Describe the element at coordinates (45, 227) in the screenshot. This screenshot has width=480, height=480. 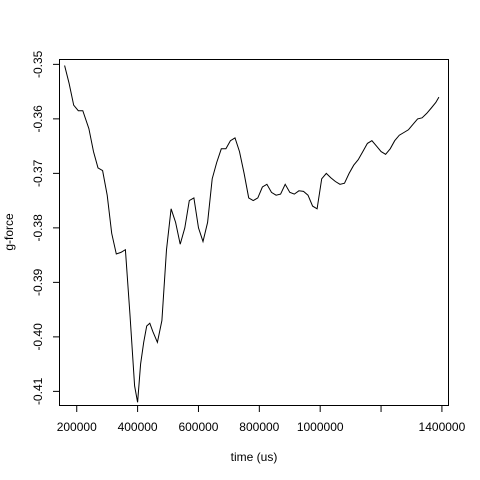
I see `y-axis: -0.35 -0.36 -0.37 -0.38 -0.39 -0.40 -0.41` at that location.